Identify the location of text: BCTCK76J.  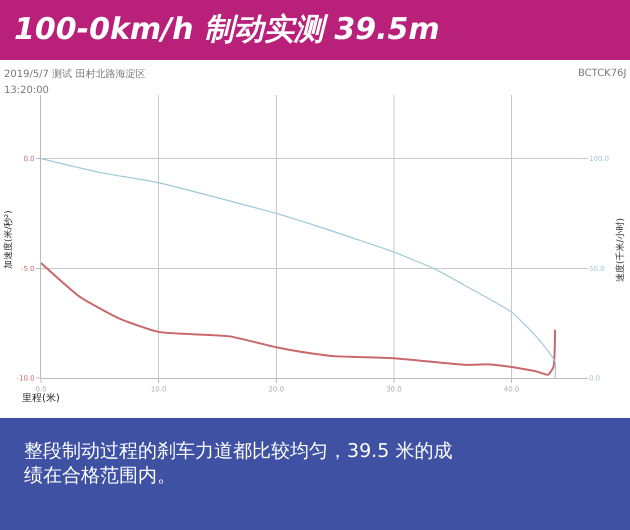
(602, 73).